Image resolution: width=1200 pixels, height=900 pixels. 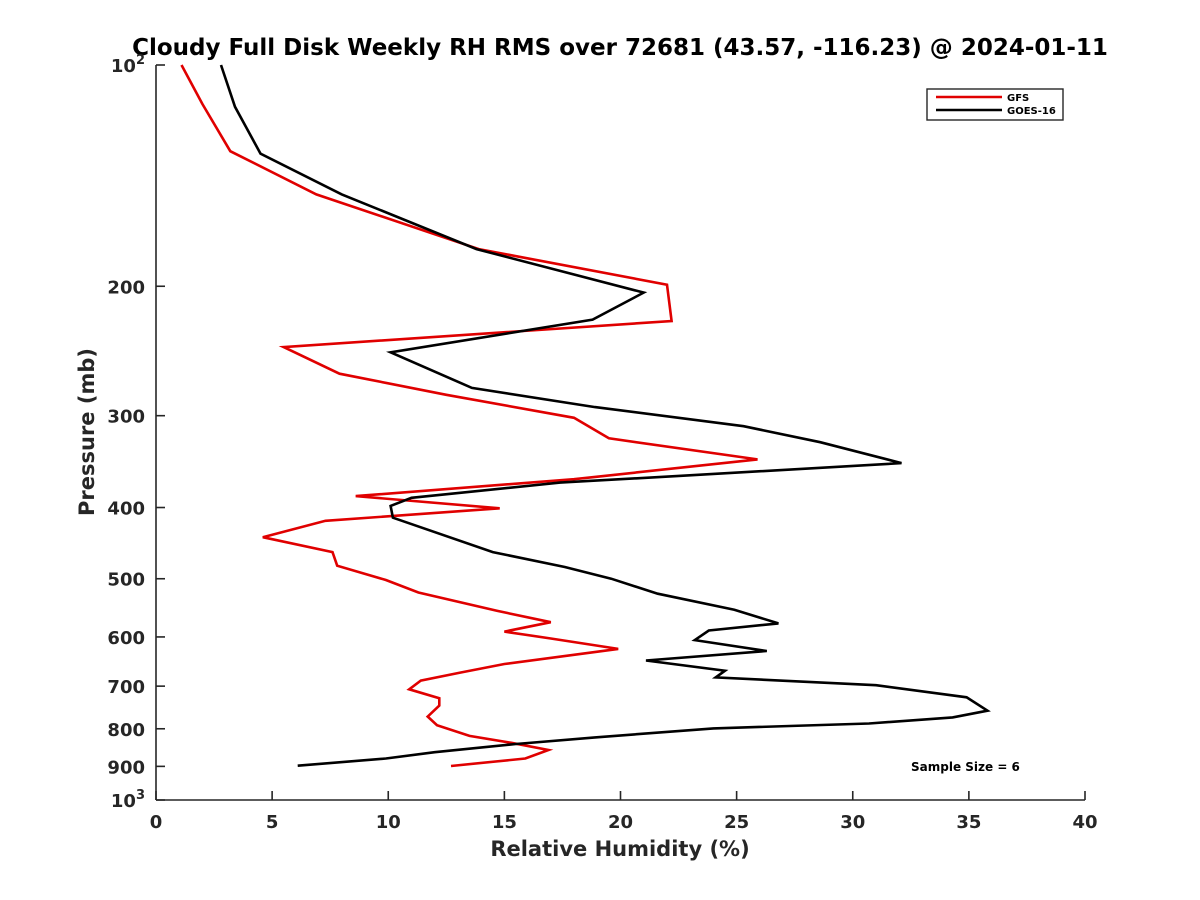 I want to click on x-tick-label: 0, so click(x=156, y=822).